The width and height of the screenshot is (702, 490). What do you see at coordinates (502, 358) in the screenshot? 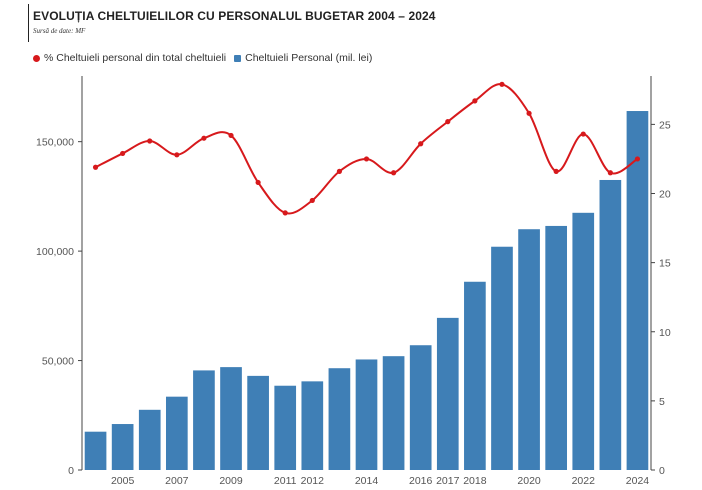
I see `bar-2019` at bounding box center [502, 358].